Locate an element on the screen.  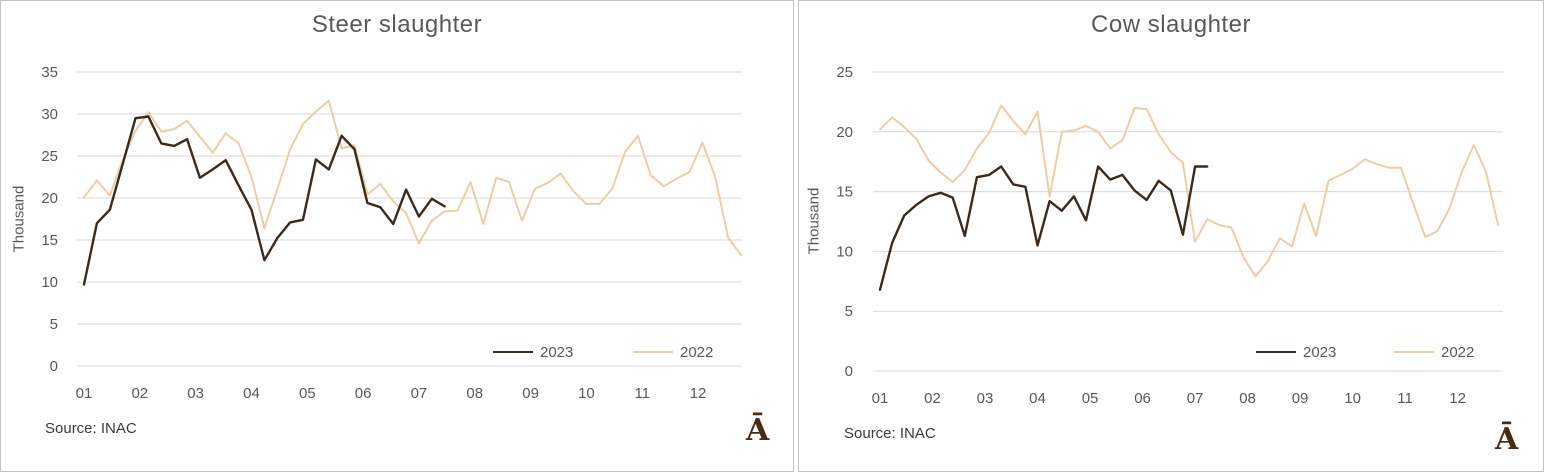
chart-title-cow: Cow slaughter is located at coordinates (1171, 24).